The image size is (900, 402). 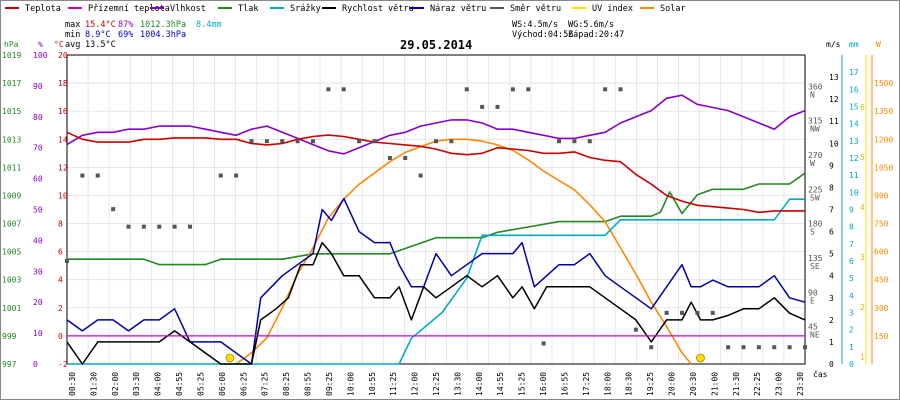 I want to click on ytick-w: 750, so click(x=881, y=224).